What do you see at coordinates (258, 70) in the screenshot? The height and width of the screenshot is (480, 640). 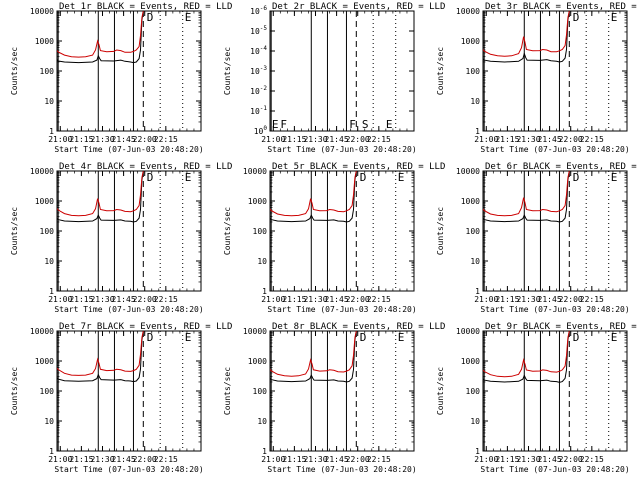 I see `y-tick-label: 10⁻³` at bounding box center [258, 70].